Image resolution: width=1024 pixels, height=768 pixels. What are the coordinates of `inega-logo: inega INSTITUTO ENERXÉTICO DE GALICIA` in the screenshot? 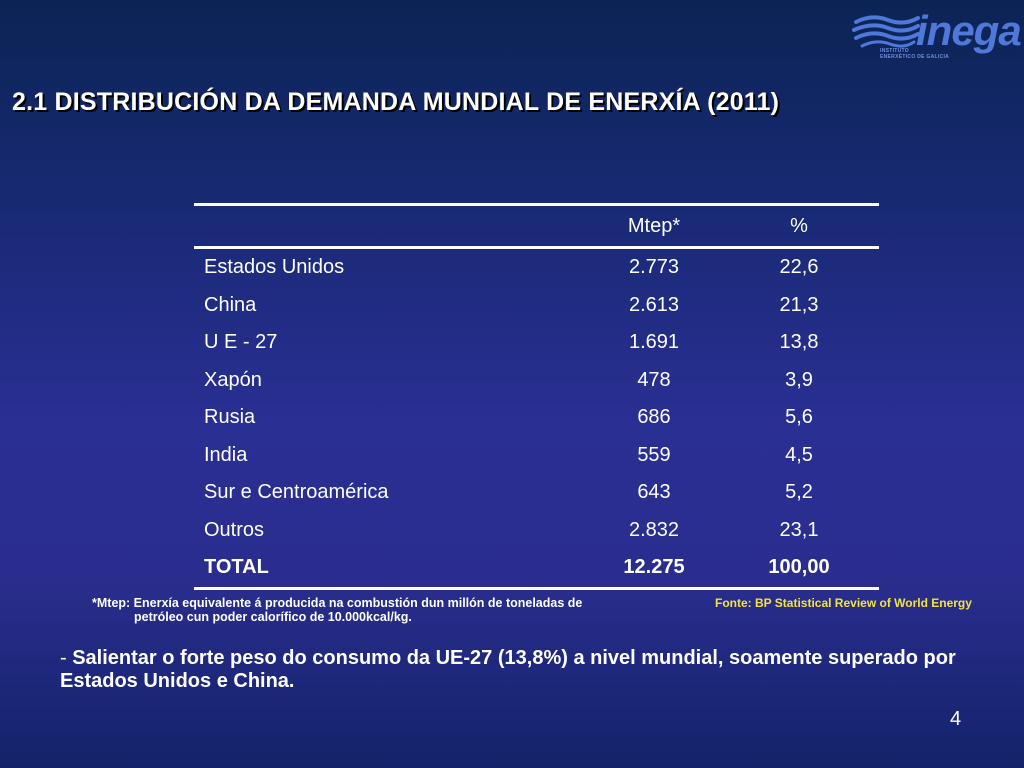 It's located at (937, 38).